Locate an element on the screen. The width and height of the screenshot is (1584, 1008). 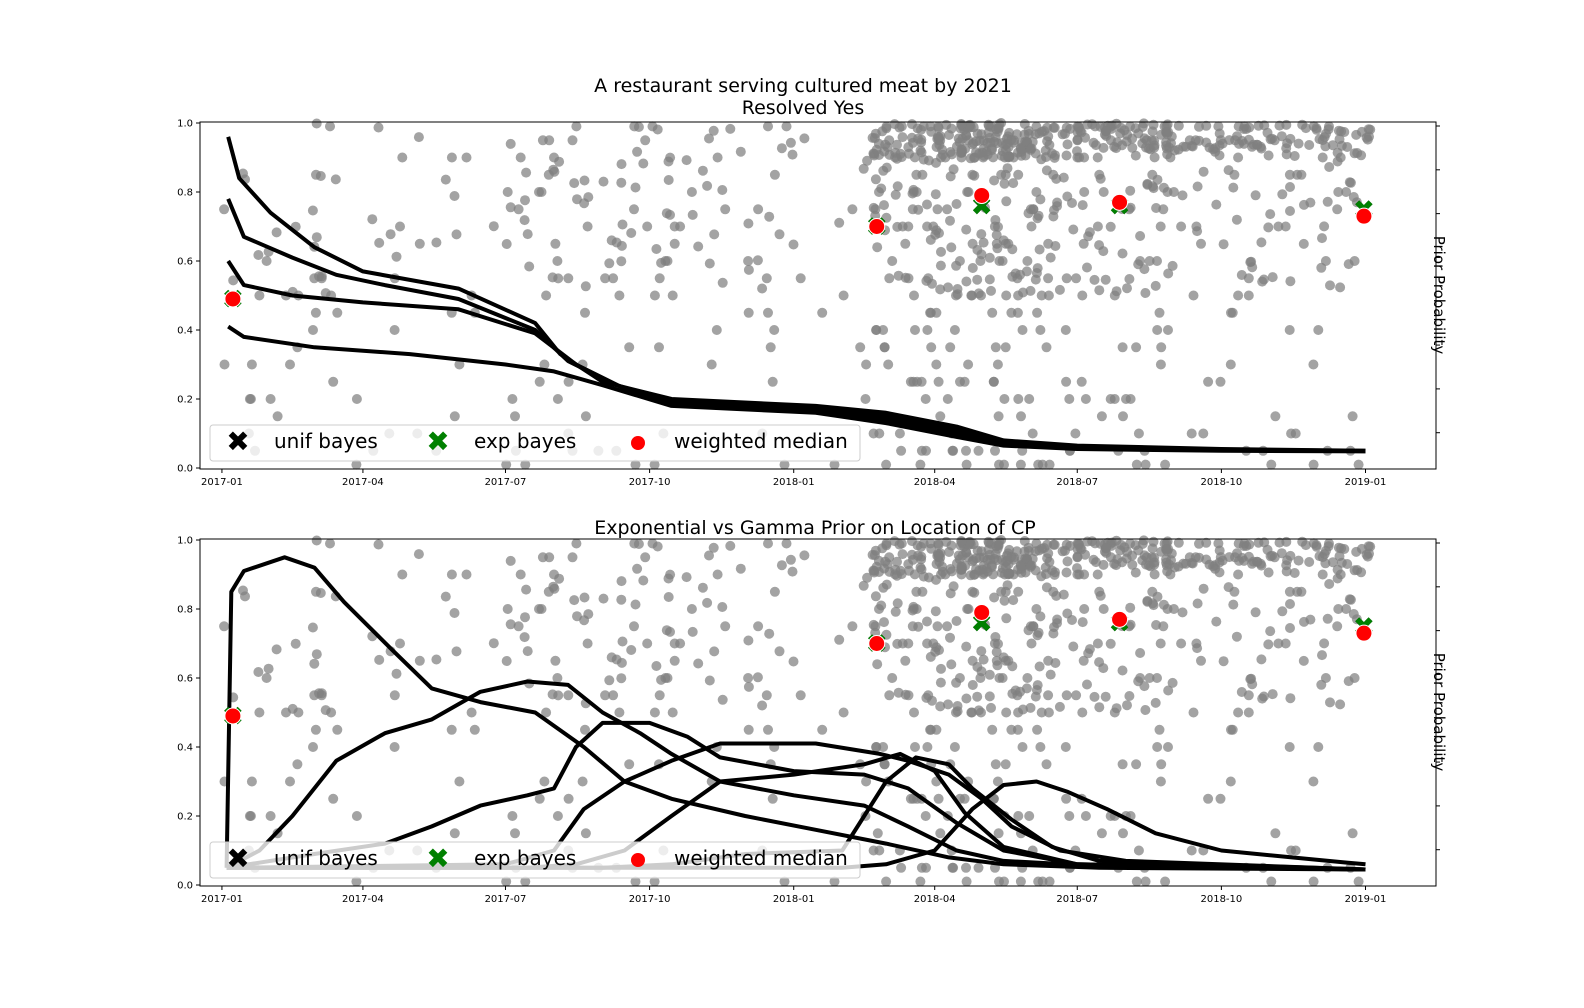
weighted-median-marker is located at coordinates (1364, 633).